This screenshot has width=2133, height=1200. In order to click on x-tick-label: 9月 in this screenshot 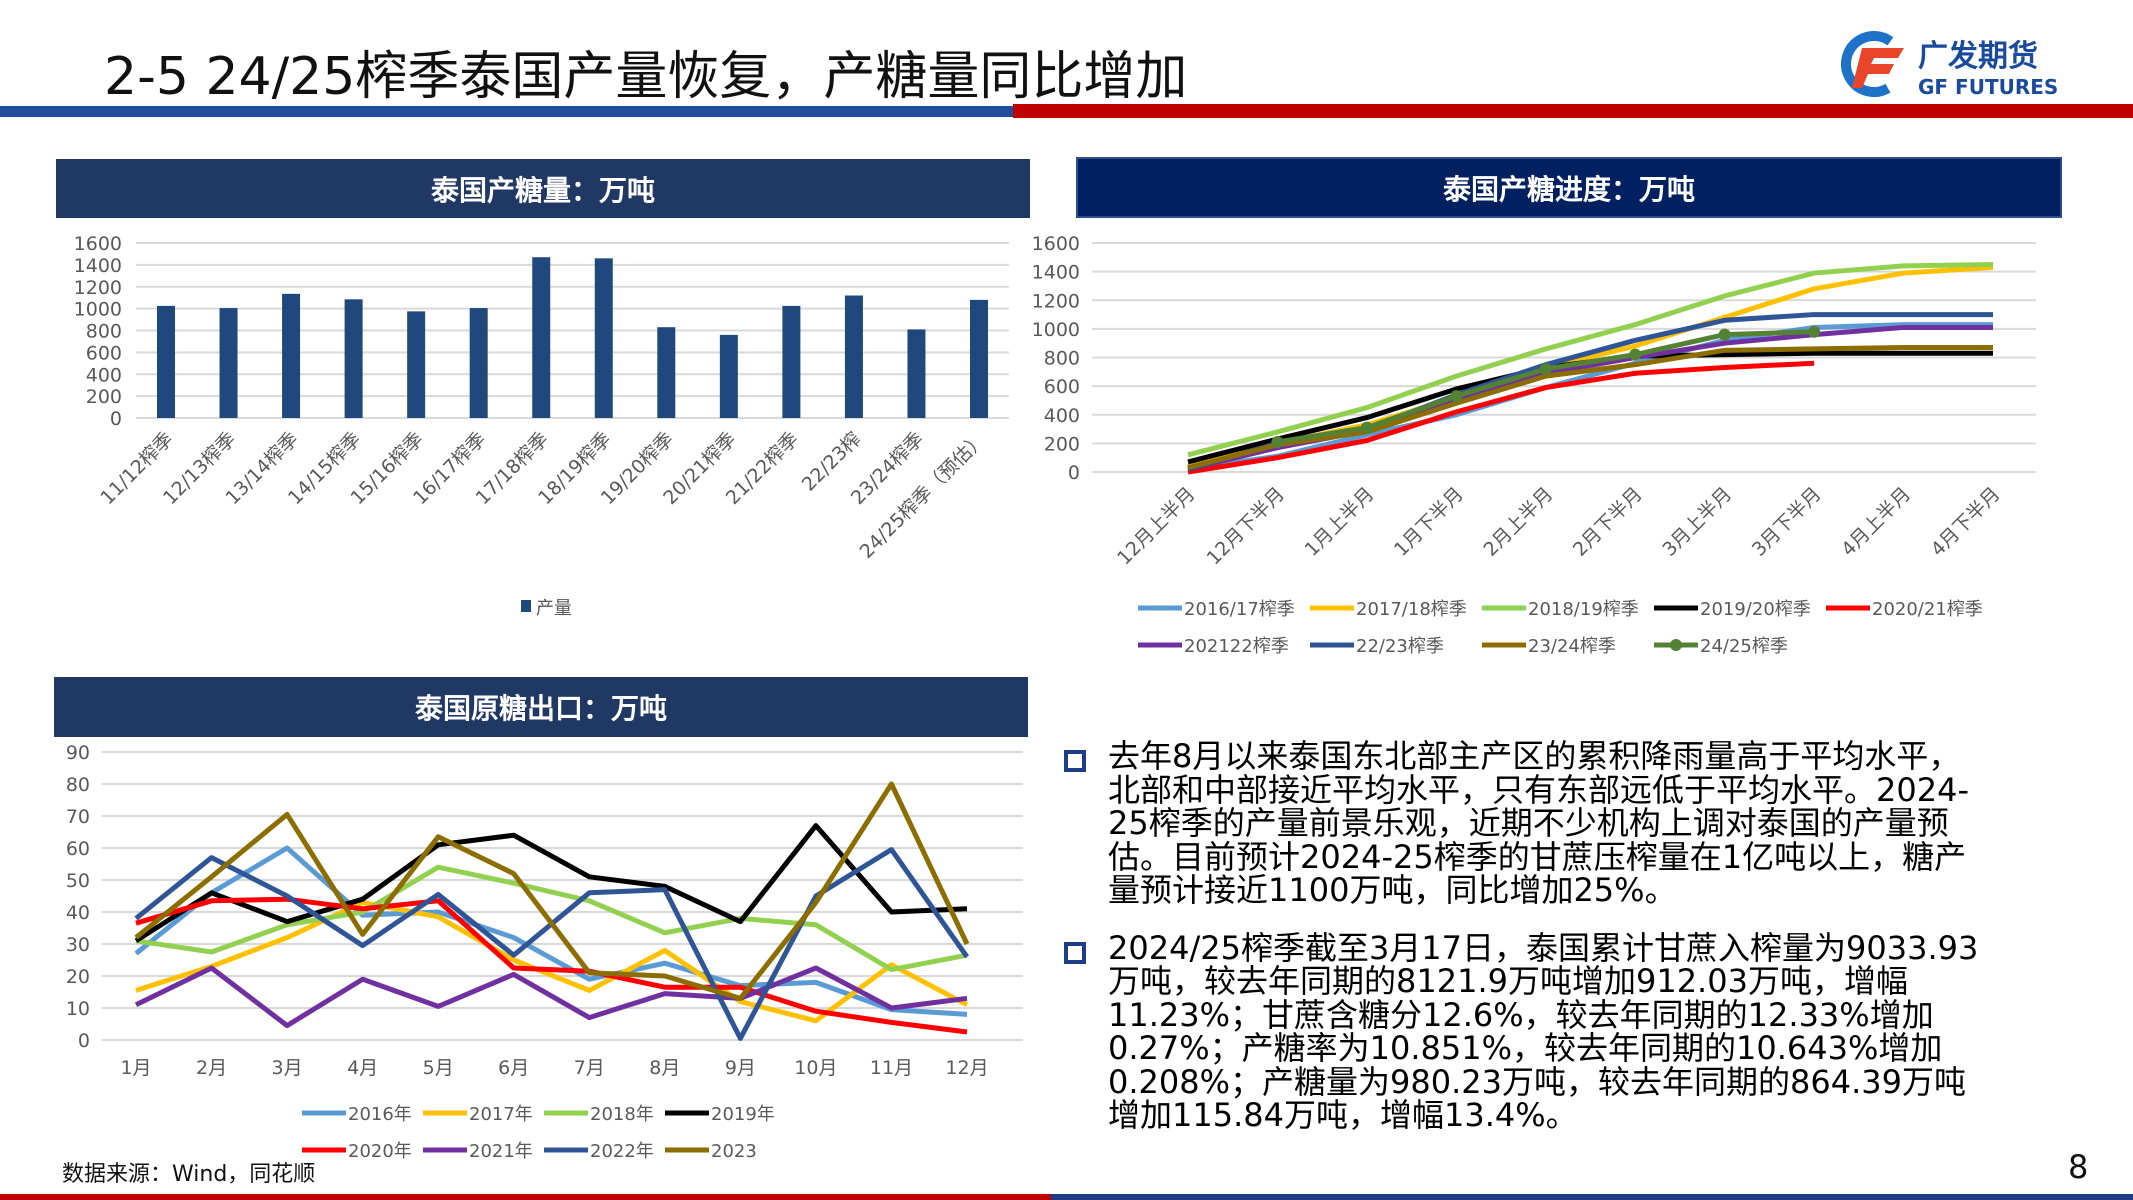, I will do `click(740, 1068)`.